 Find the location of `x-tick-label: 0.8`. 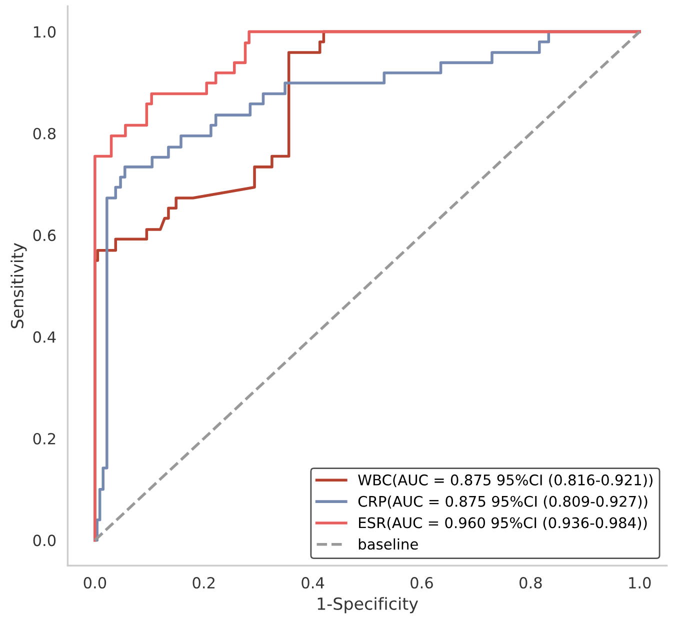

x-tick-label: 0.8 is located at coordinates (531, 583).